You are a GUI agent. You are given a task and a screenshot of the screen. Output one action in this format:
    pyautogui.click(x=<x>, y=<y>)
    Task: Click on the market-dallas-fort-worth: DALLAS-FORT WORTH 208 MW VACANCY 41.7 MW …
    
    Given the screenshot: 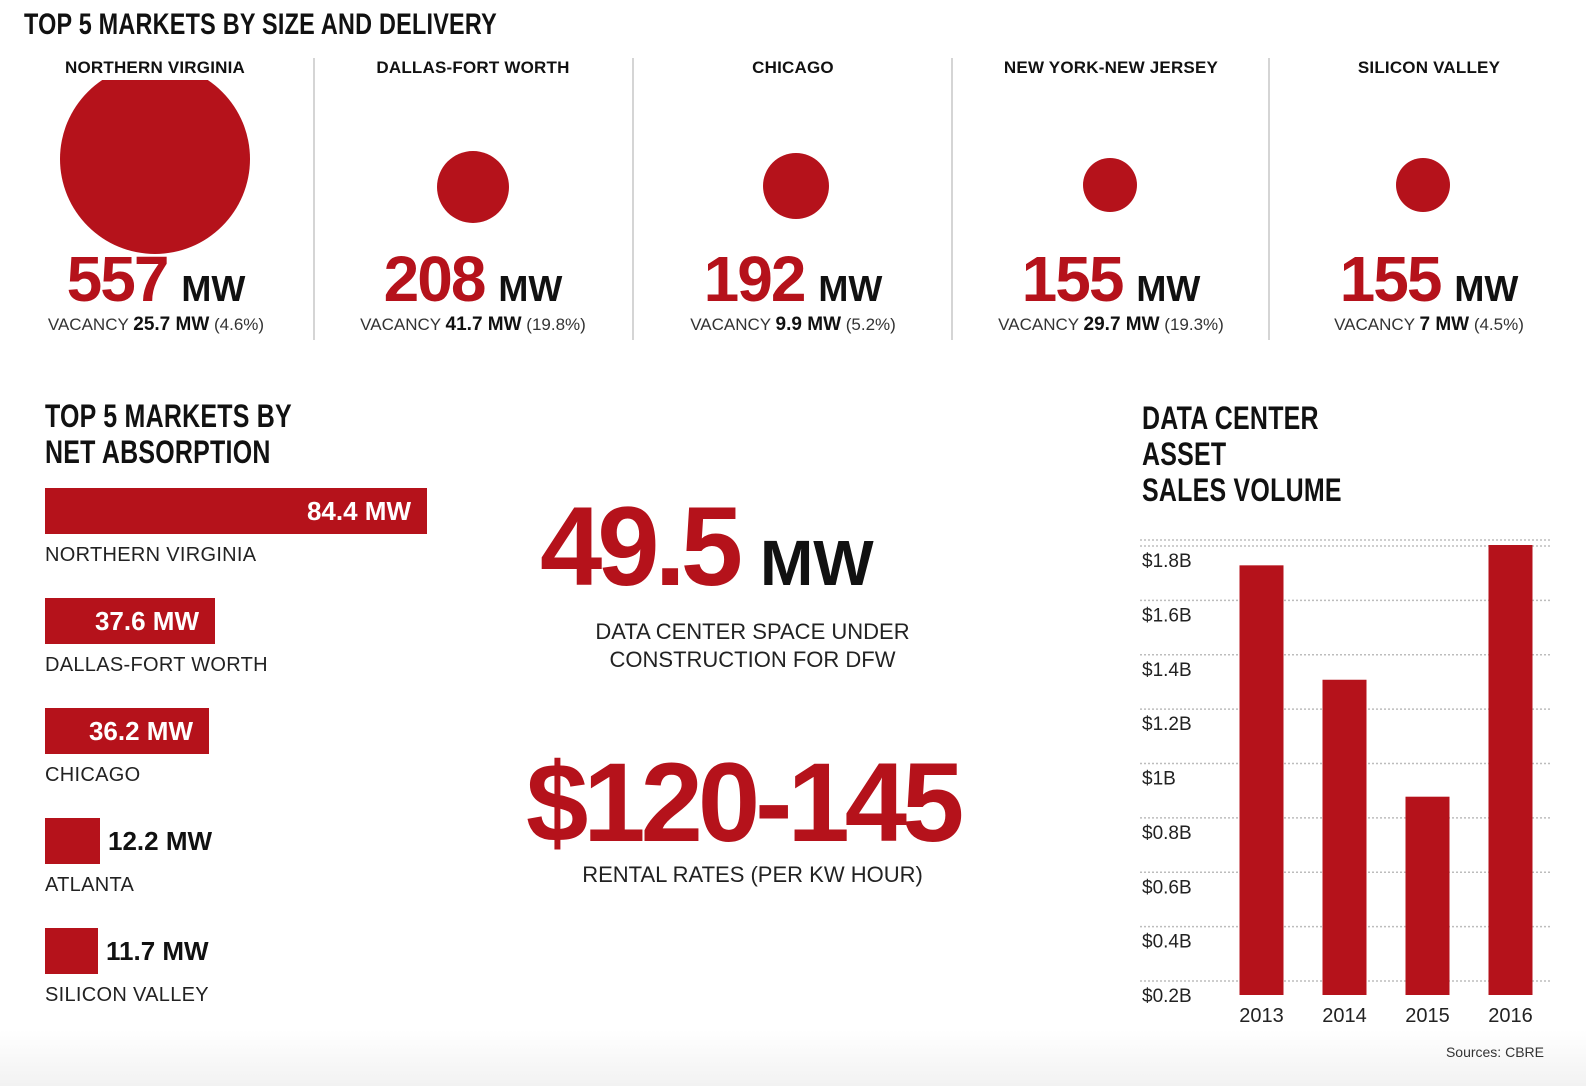 What is the action you would take?
    pyautogui.click(x=473, y=201)
    